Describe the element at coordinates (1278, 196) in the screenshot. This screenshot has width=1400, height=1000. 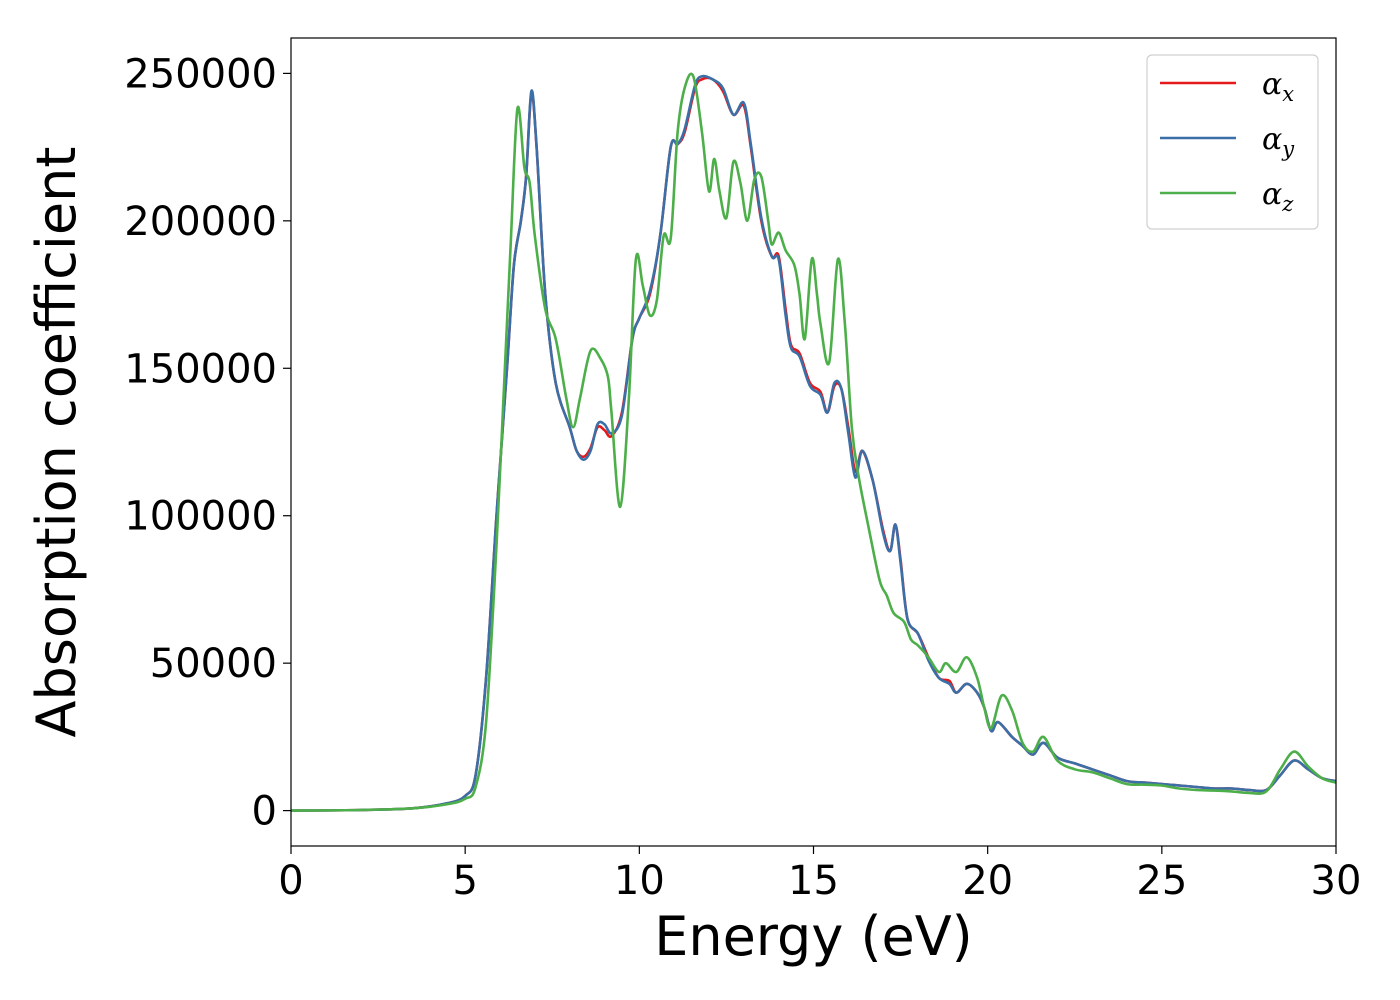
I see `legend-label-z: αz` at that location.